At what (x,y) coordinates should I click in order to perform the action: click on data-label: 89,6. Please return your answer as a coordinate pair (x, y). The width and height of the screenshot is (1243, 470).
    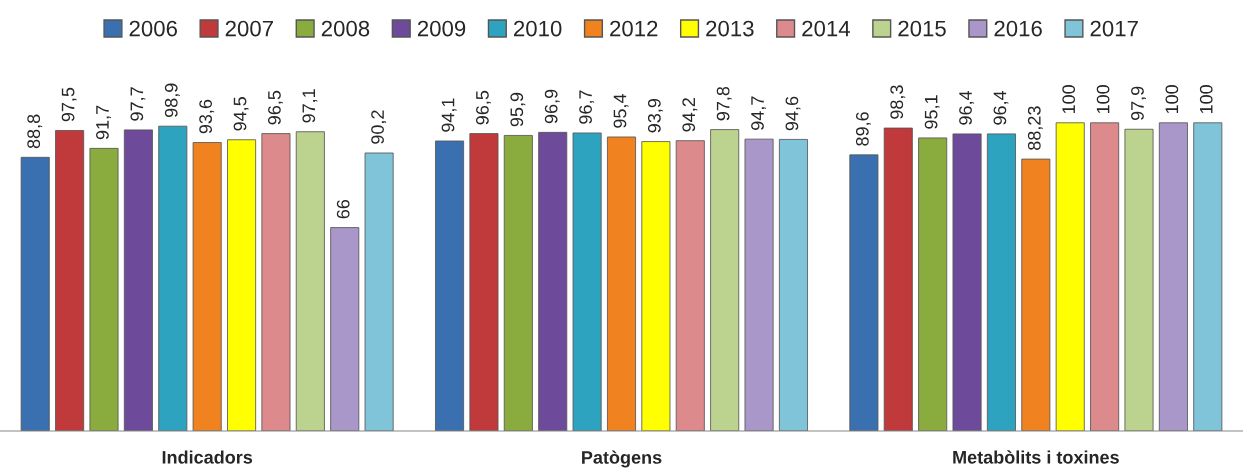
    Looking at the image, I should click on (863, 129).